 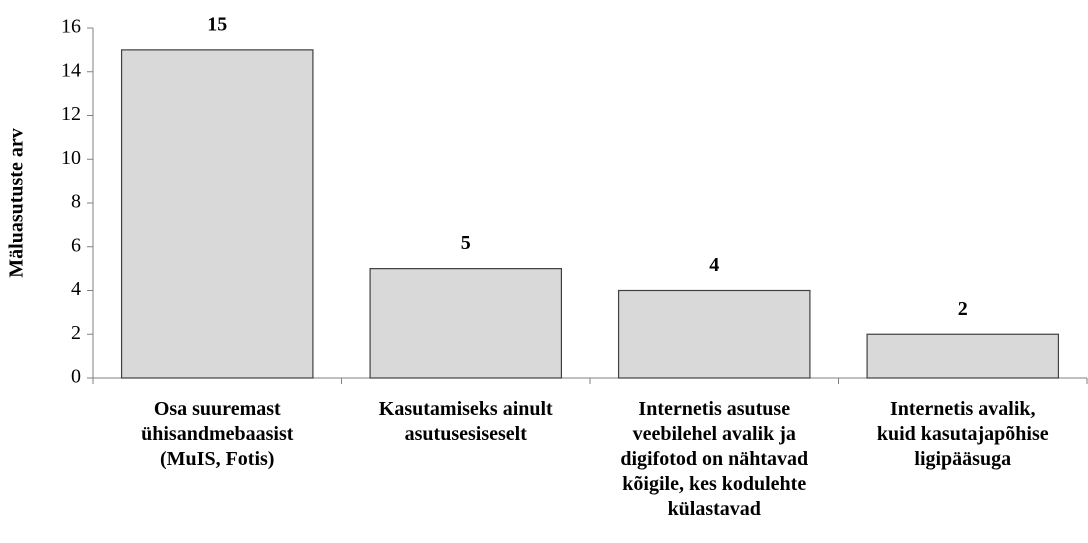 What do you see at coordinates (466, 421) in the screenshot?
I see `x-tick-label: Kasutamiseks ainult asutusesiseselt` at bounding box center [466, 421].